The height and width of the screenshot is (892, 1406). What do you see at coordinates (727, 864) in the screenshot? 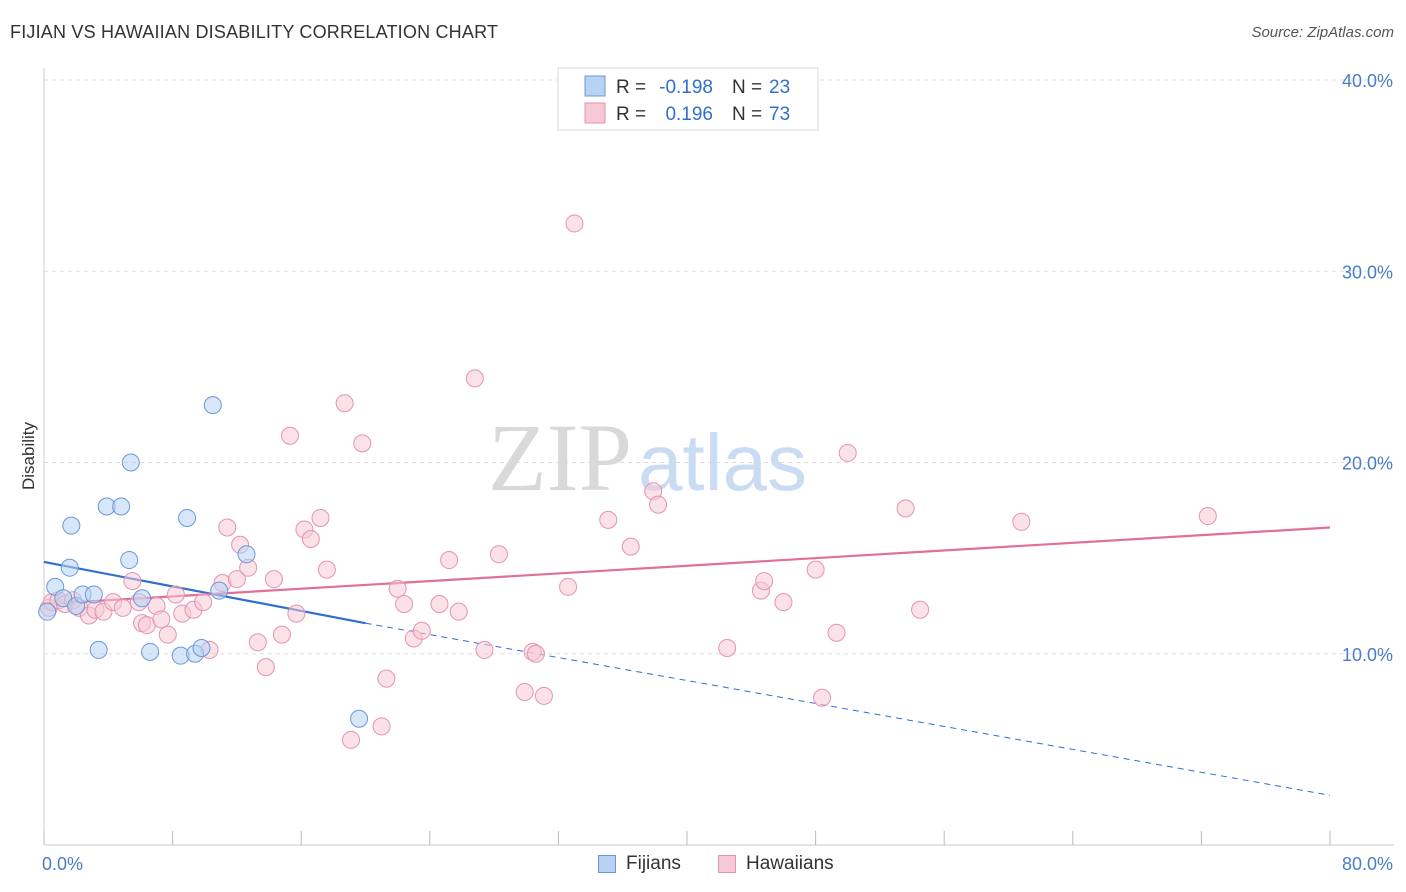
I see `legend-swatch-hawaiians-bottom` at bounding box center [727, 864].